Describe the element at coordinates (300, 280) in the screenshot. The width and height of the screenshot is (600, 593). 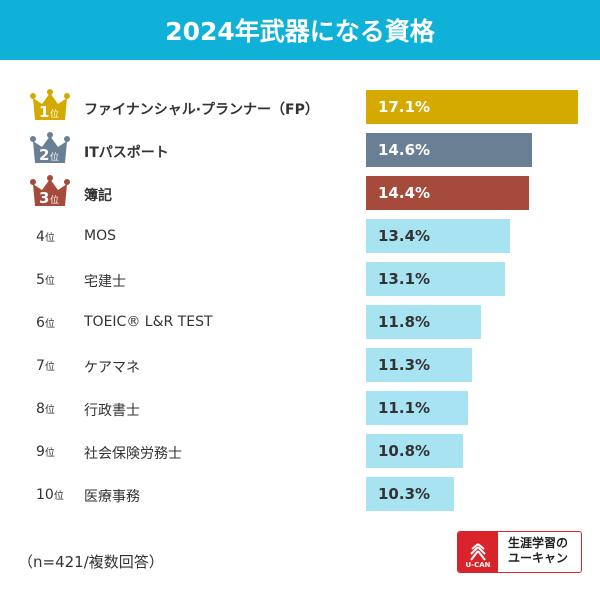
I see `chart-row: 5位 宅建士 13.1%` at that location.